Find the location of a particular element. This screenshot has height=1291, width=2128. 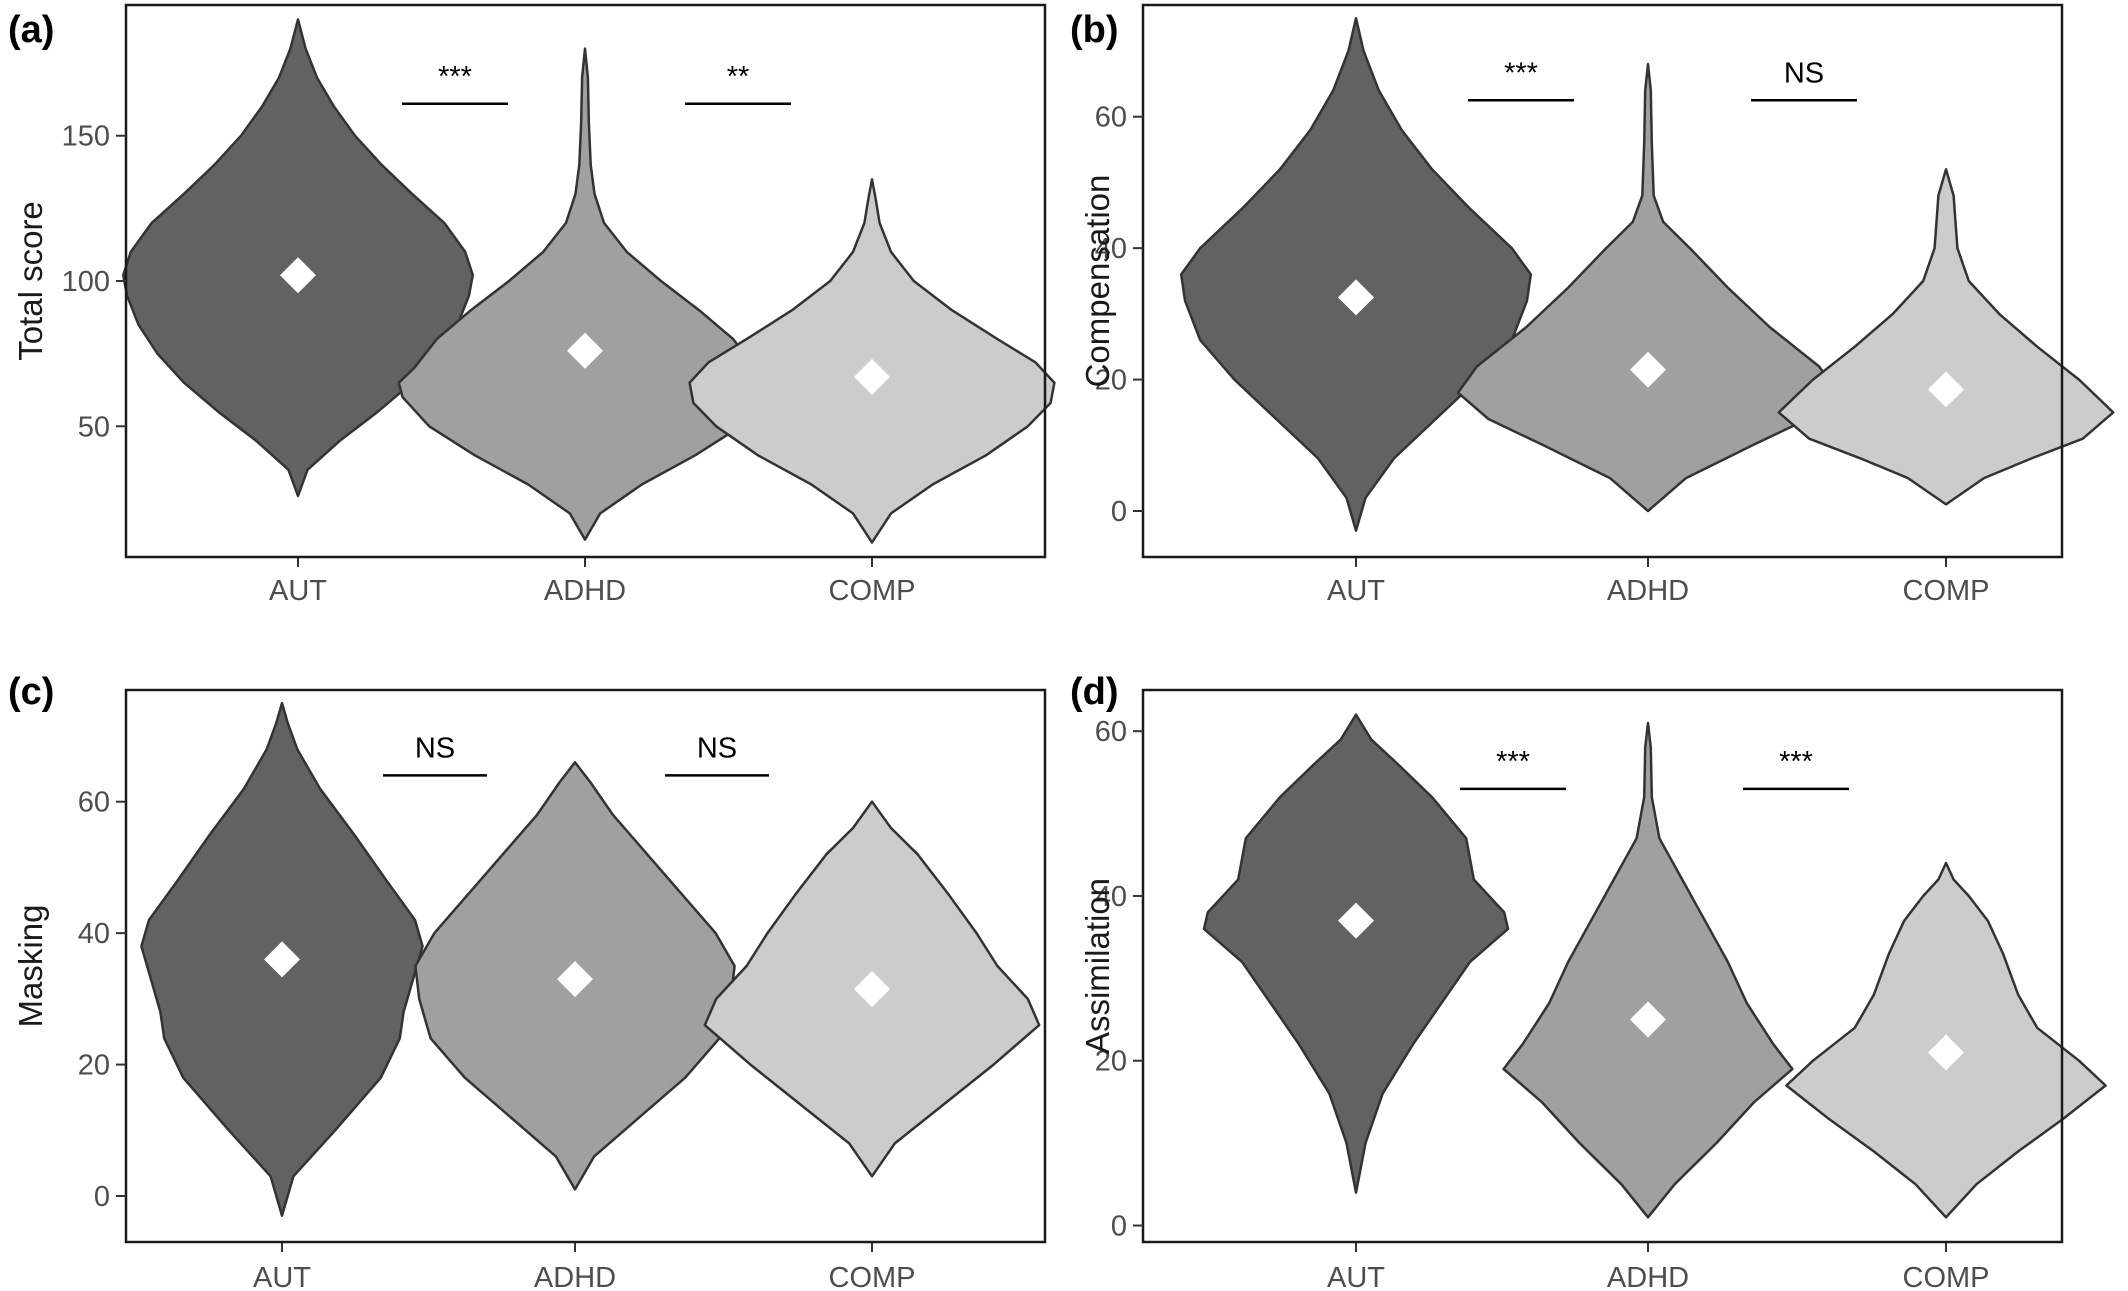

significance-label-3-1: NS is located at coordinates (435, 748).